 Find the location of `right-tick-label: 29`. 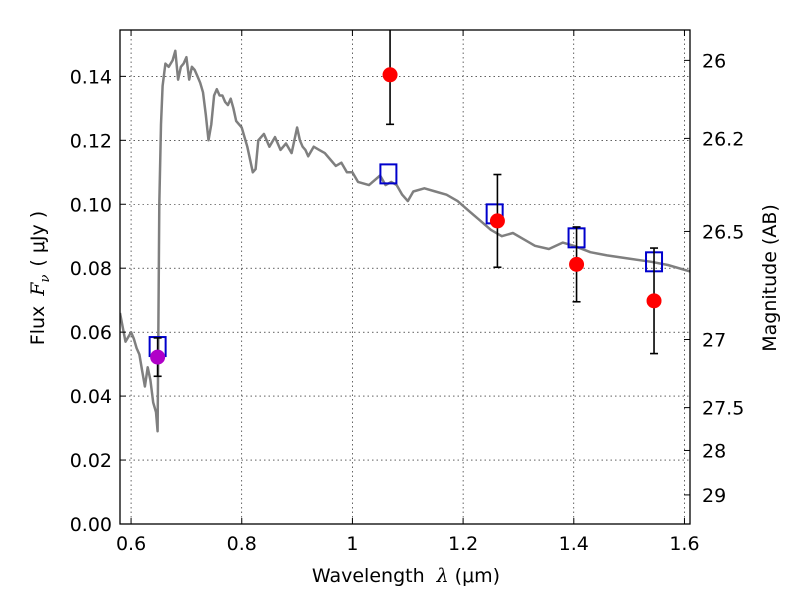

right-tick-label: 29 is located at coordinates (714, 496).